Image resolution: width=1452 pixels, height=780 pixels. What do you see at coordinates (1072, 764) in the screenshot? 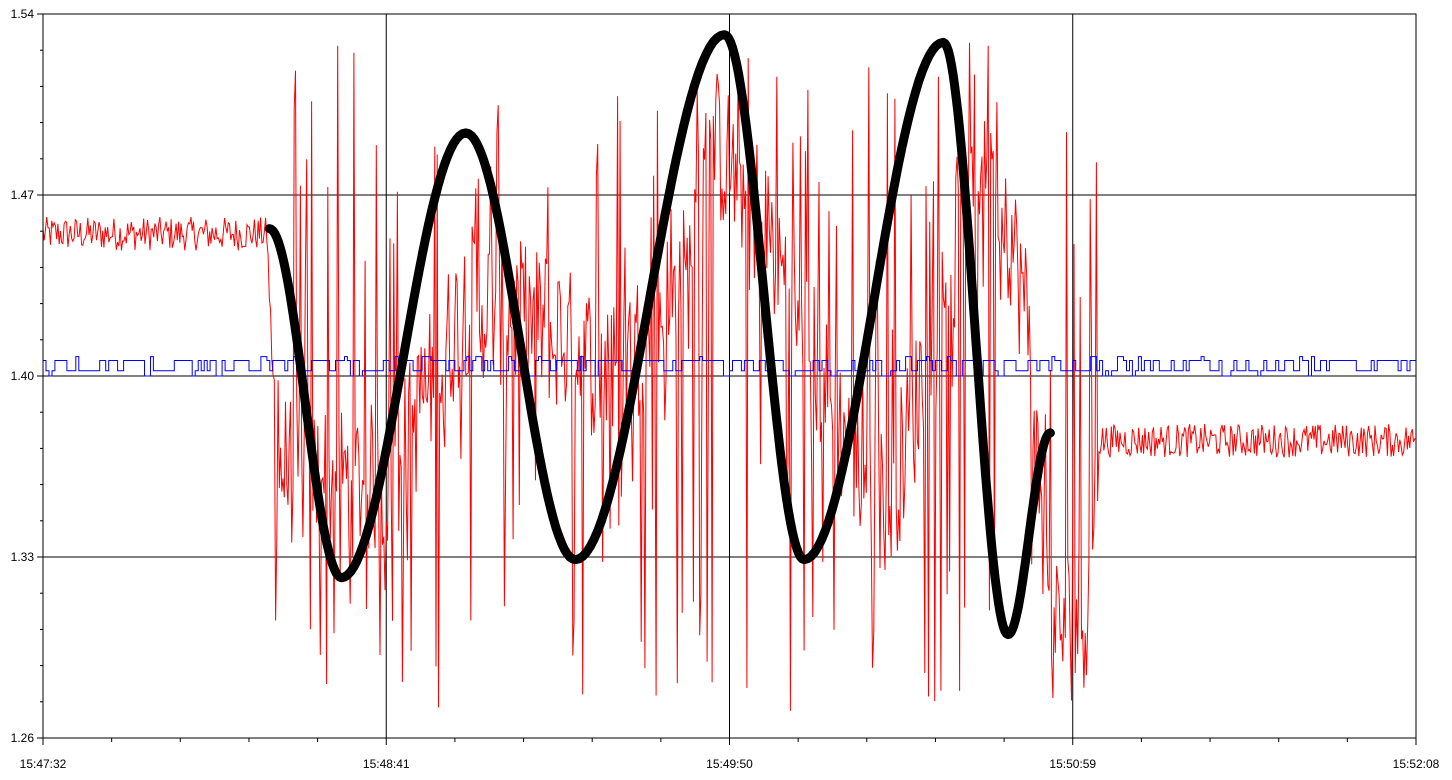
I see `x-tick-label: 15:50:59` at bounding box center [1072, 764].